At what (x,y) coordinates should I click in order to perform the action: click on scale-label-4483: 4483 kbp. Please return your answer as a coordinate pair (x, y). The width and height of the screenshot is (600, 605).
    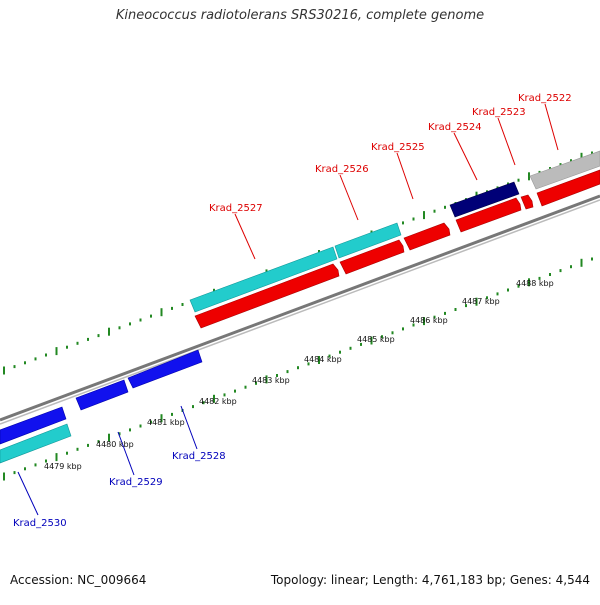
    Looking at the image, I should click on (271, 380).